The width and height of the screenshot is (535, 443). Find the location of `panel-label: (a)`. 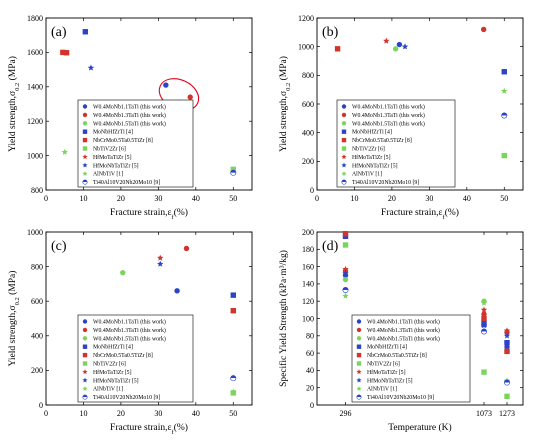

panel-label: (a) is located at coordinates (59, 32).